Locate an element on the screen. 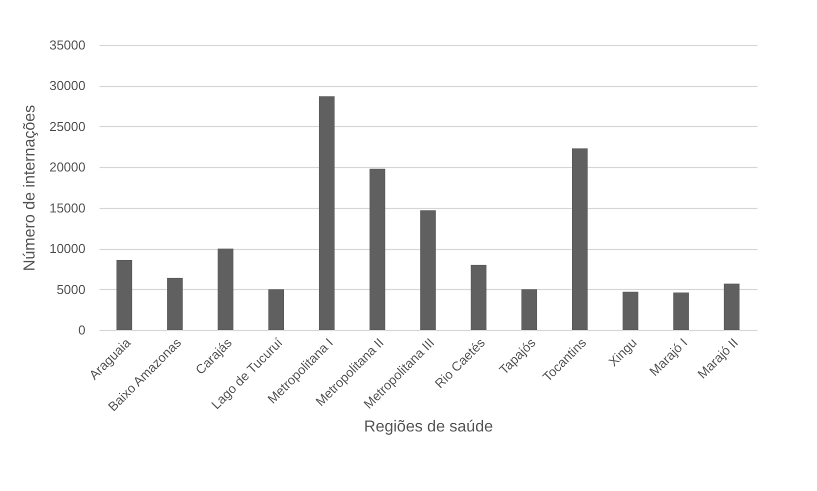 This screenshot has width=817, height=491. y-tick-label: 15000 is located at coordinates (67, 208).